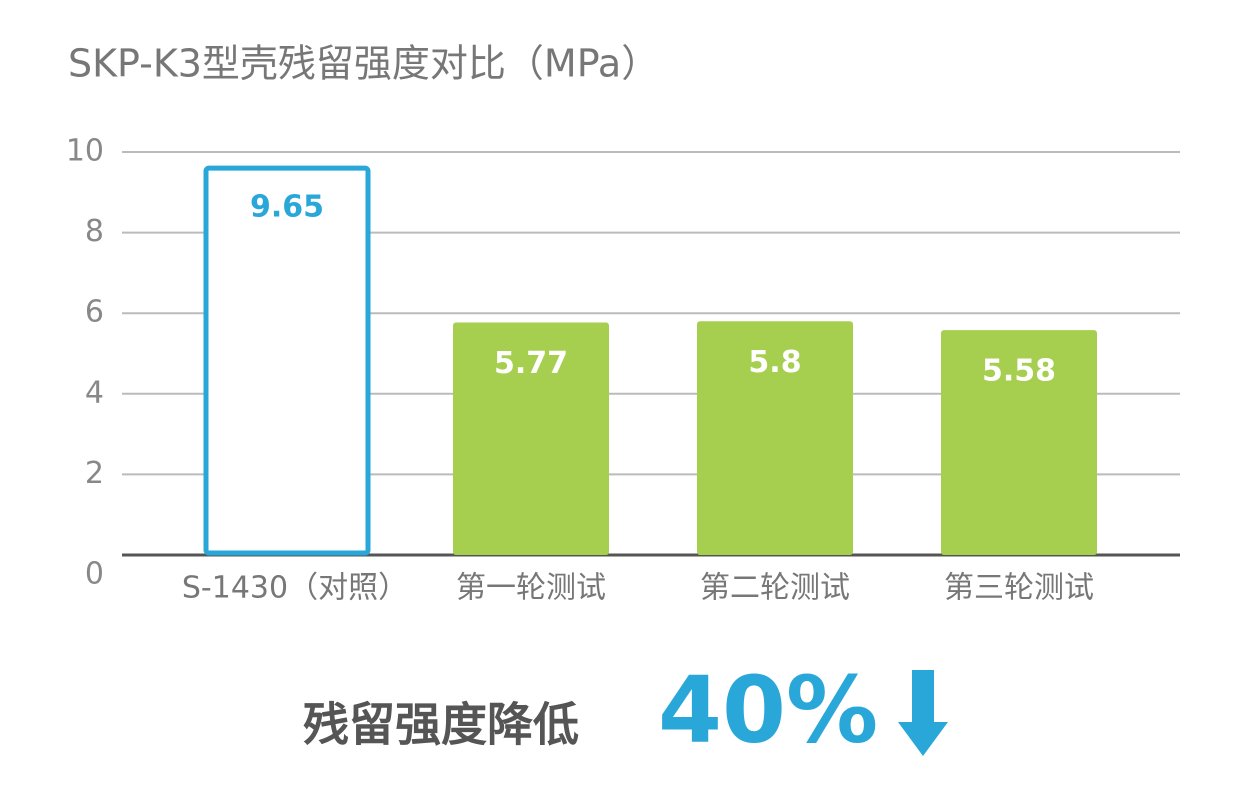 The width and height of the screenshot is (1256, 804). What do you see at coordinates (768, 709) in the screenshot?
I see `annotation-highlight: 40%` at bounding box center [768, 709].